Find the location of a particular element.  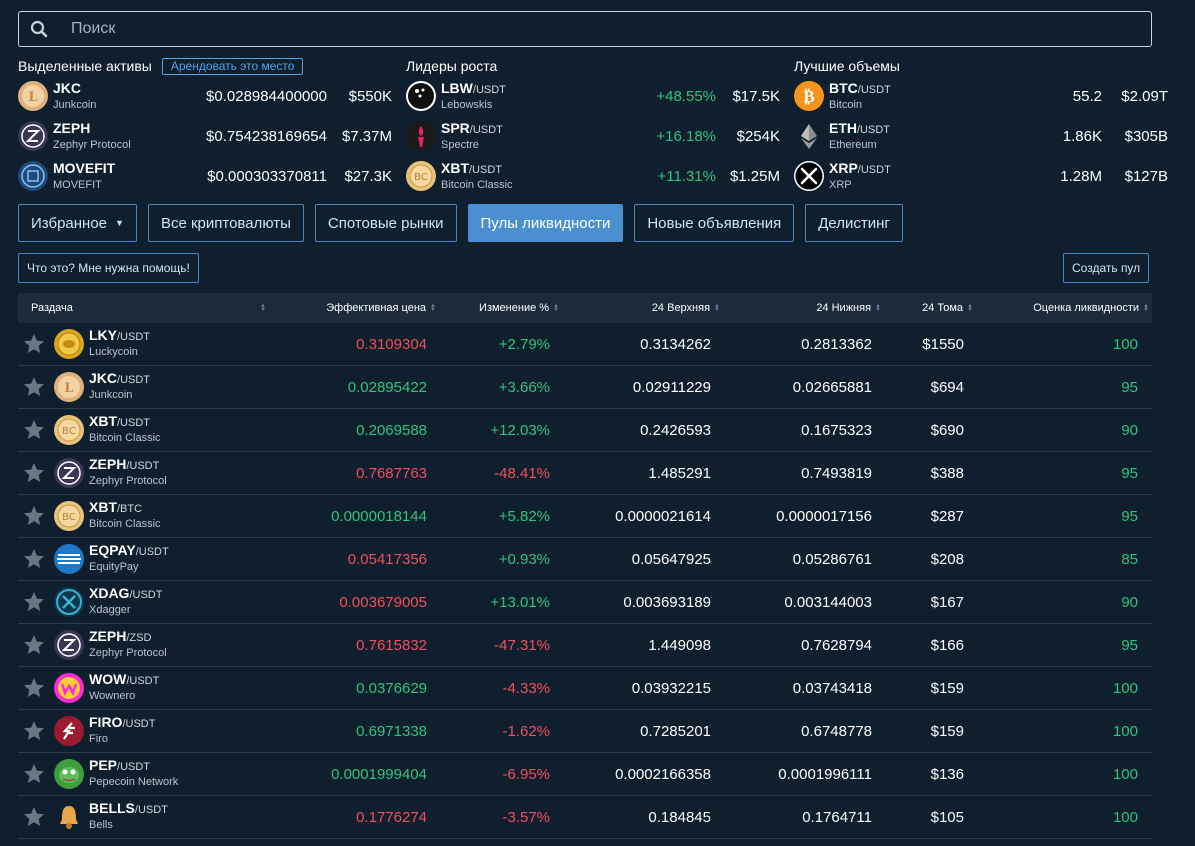

change-cell: -47.31% is located at coordinates (522, 645).